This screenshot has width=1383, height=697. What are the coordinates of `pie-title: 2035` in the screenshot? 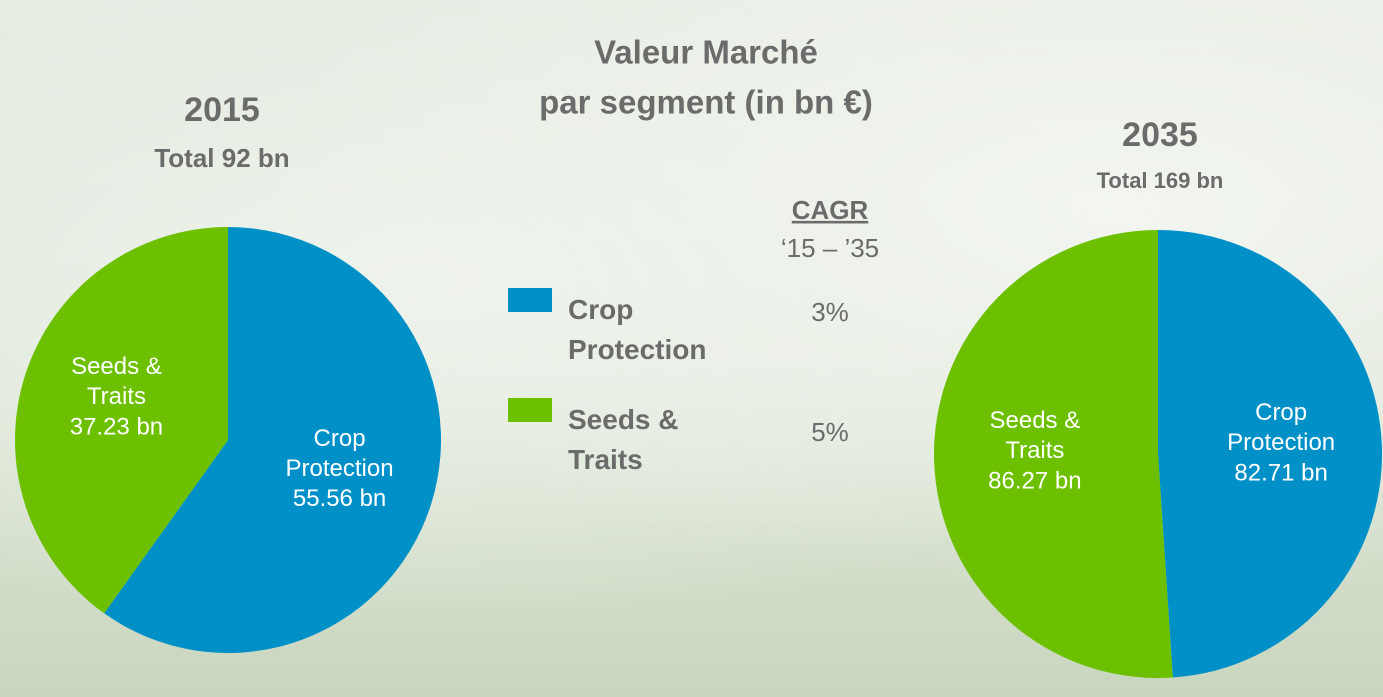 It's located at (1160, 135).